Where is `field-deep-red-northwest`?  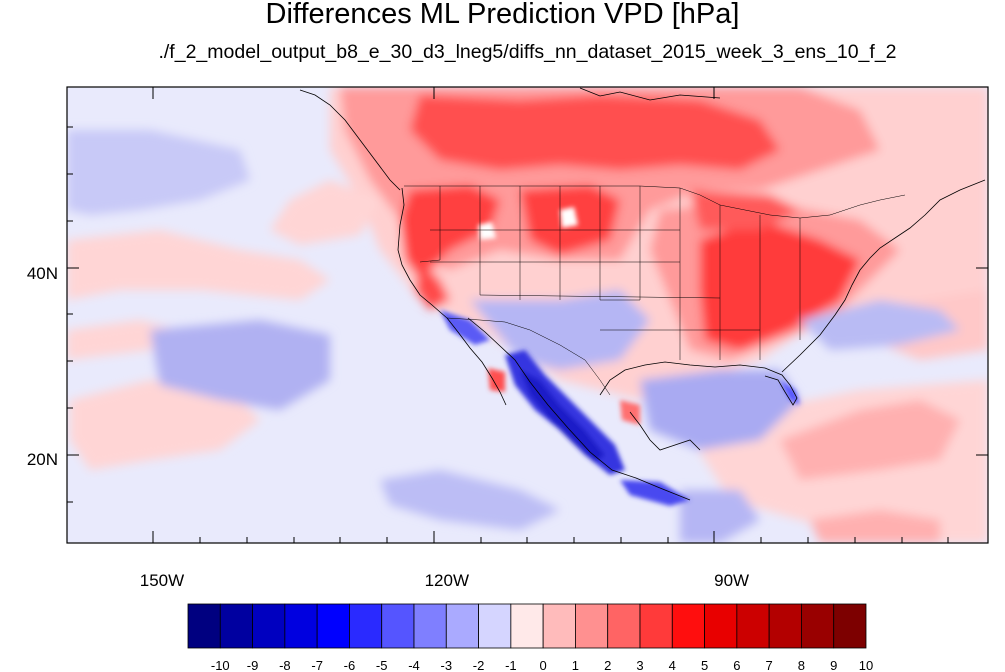
field-deep-red-northwest is located at coordinates (450, 232).